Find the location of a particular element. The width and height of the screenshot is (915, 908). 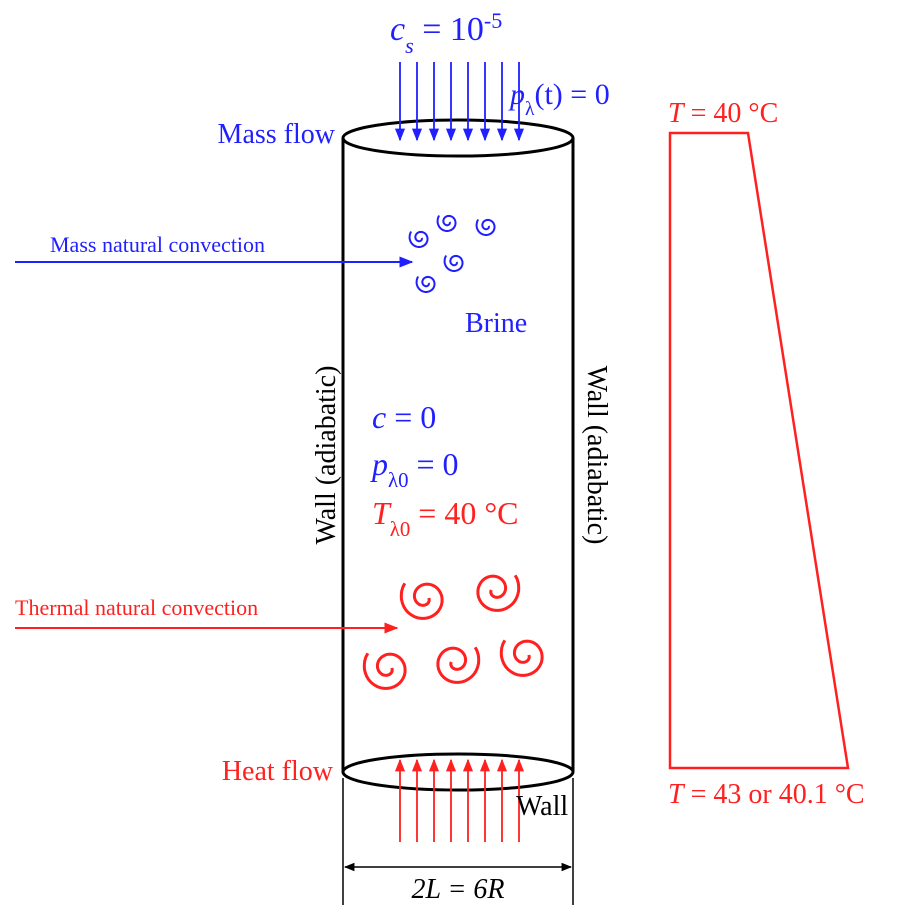

brine-label: Brine is located at coordinates (496, 323).